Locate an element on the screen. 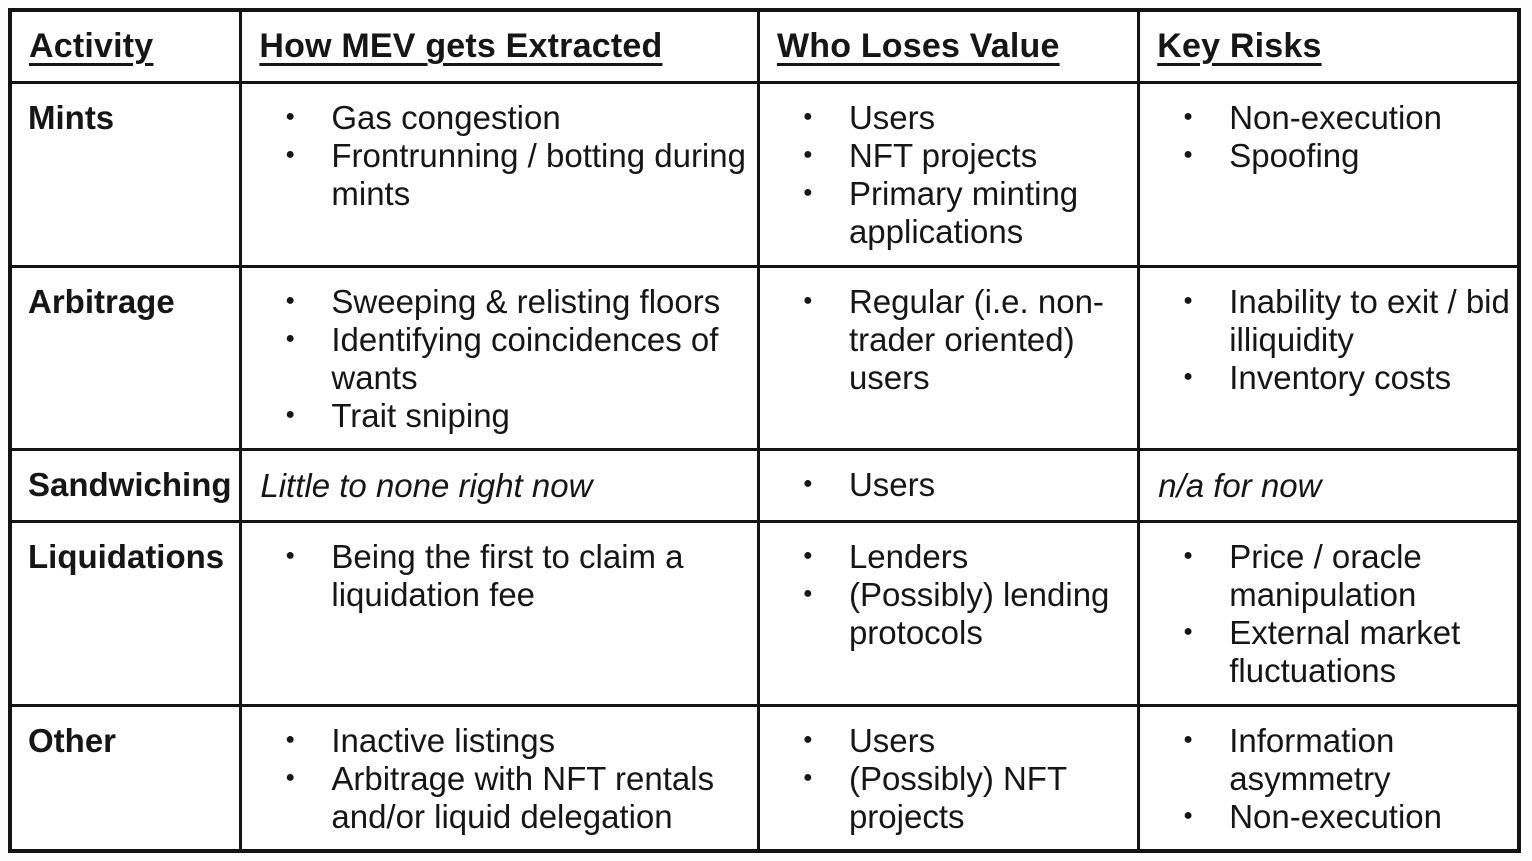 Image resolution: width=1532 pixels, height=861 pixels. bullet-item: (Possibly) lending protocols is located at coordinates (946, 613).